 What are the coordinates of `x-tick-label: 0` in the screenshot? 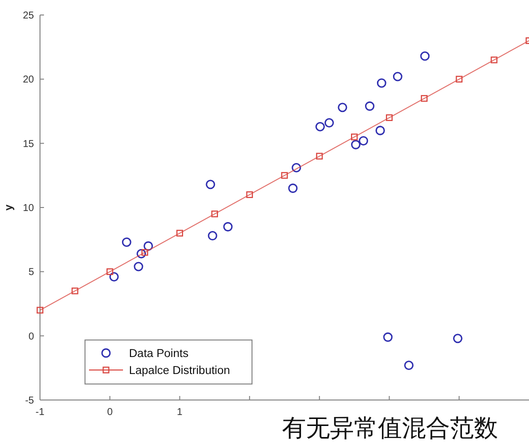 It's located at (110, 412).